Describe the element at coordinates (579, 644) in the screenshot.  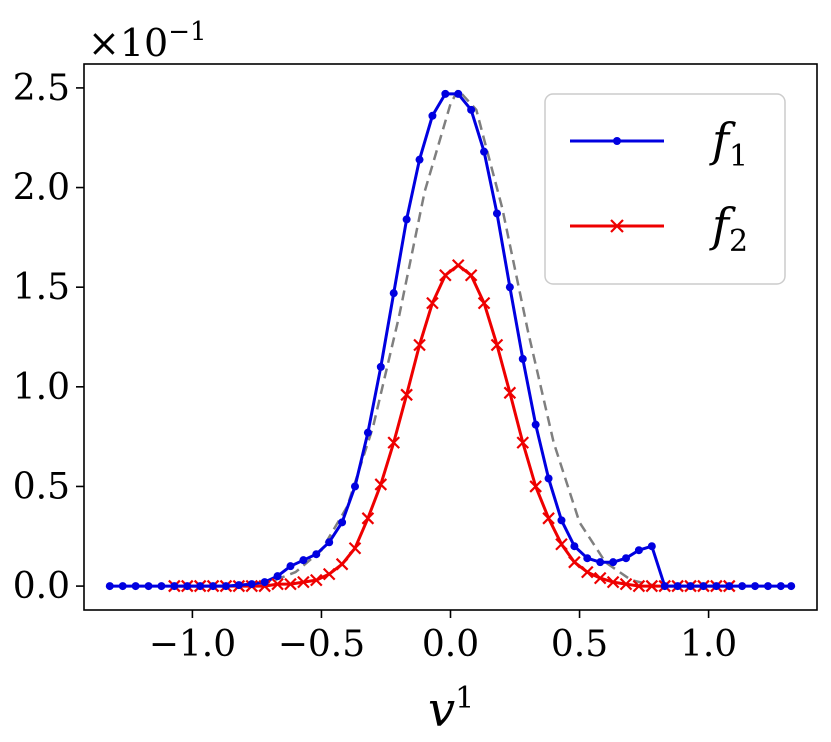
I see `x-tick-label: 0.5` at that location.